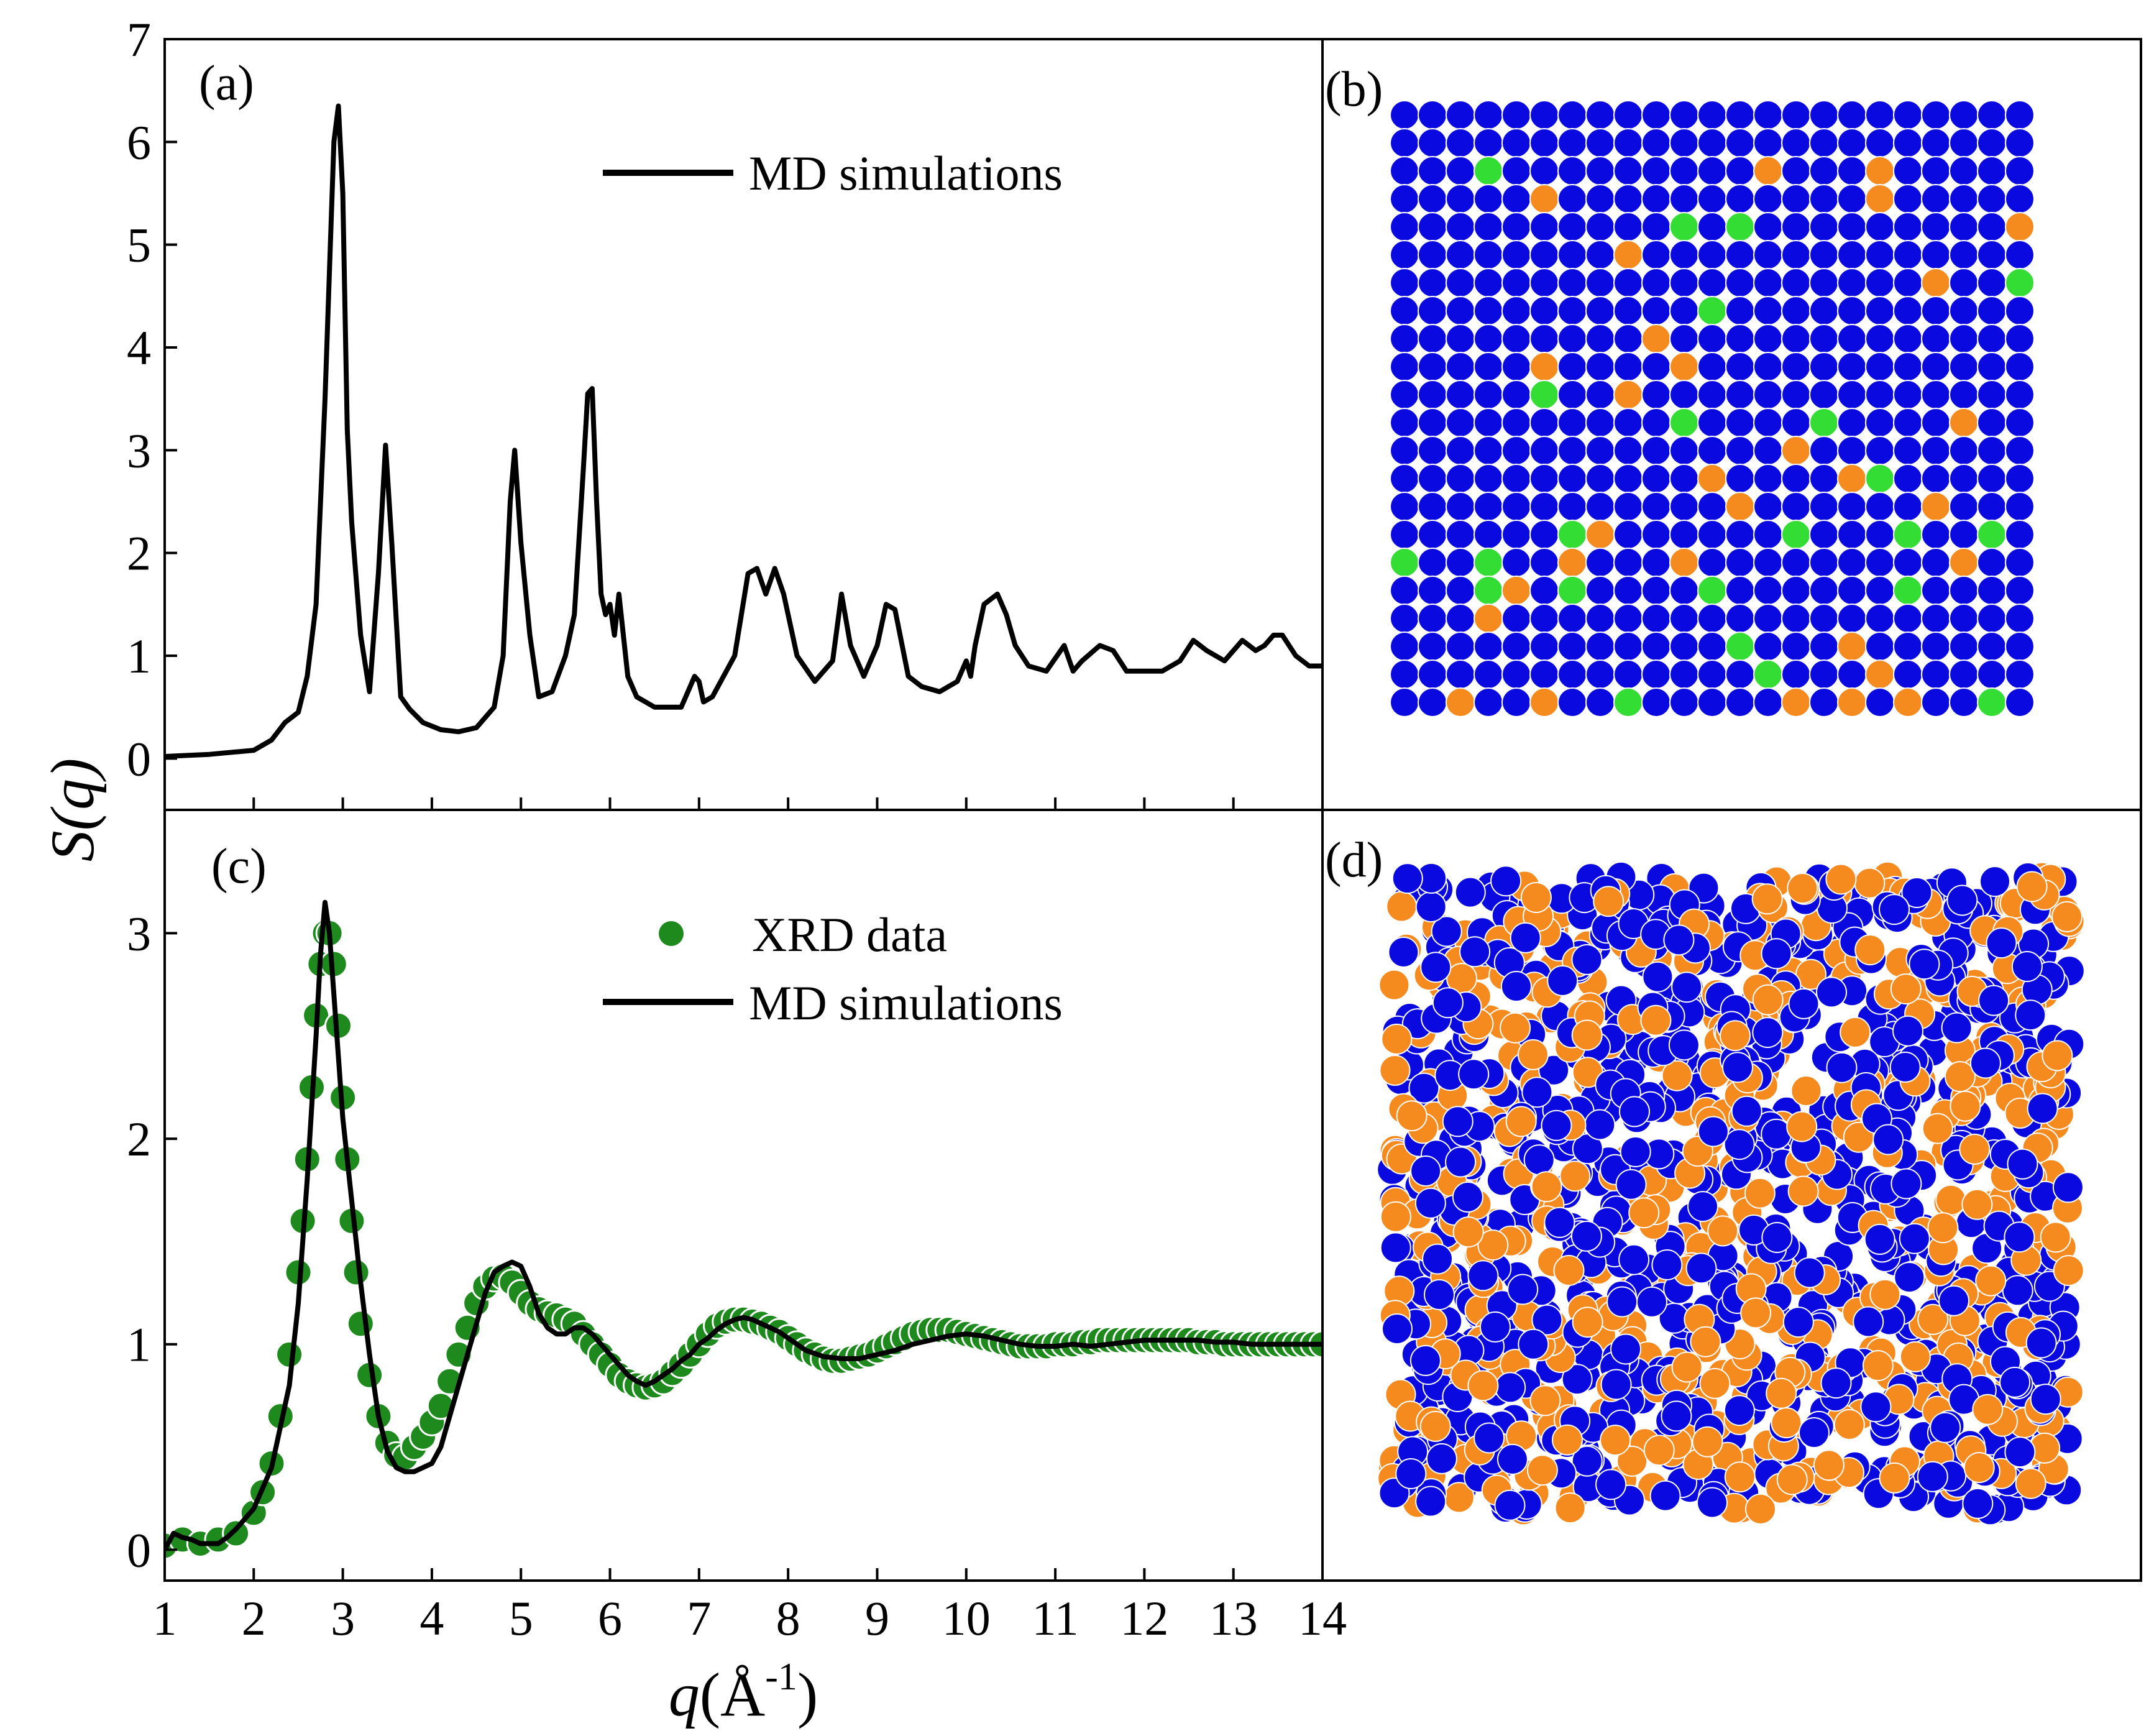 This screenshot has height=1736, width=2154. I want to click on y-tick-label-c: 3, so click(139, 933).